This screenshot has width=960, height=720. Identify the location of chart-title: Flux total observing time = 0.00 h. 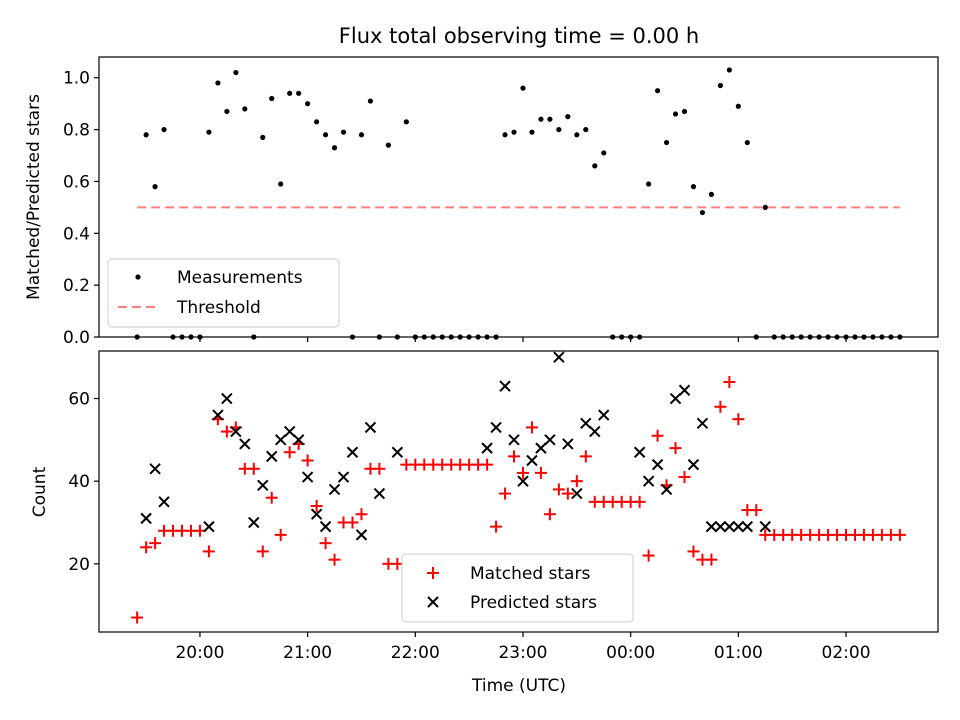
(519, 36).